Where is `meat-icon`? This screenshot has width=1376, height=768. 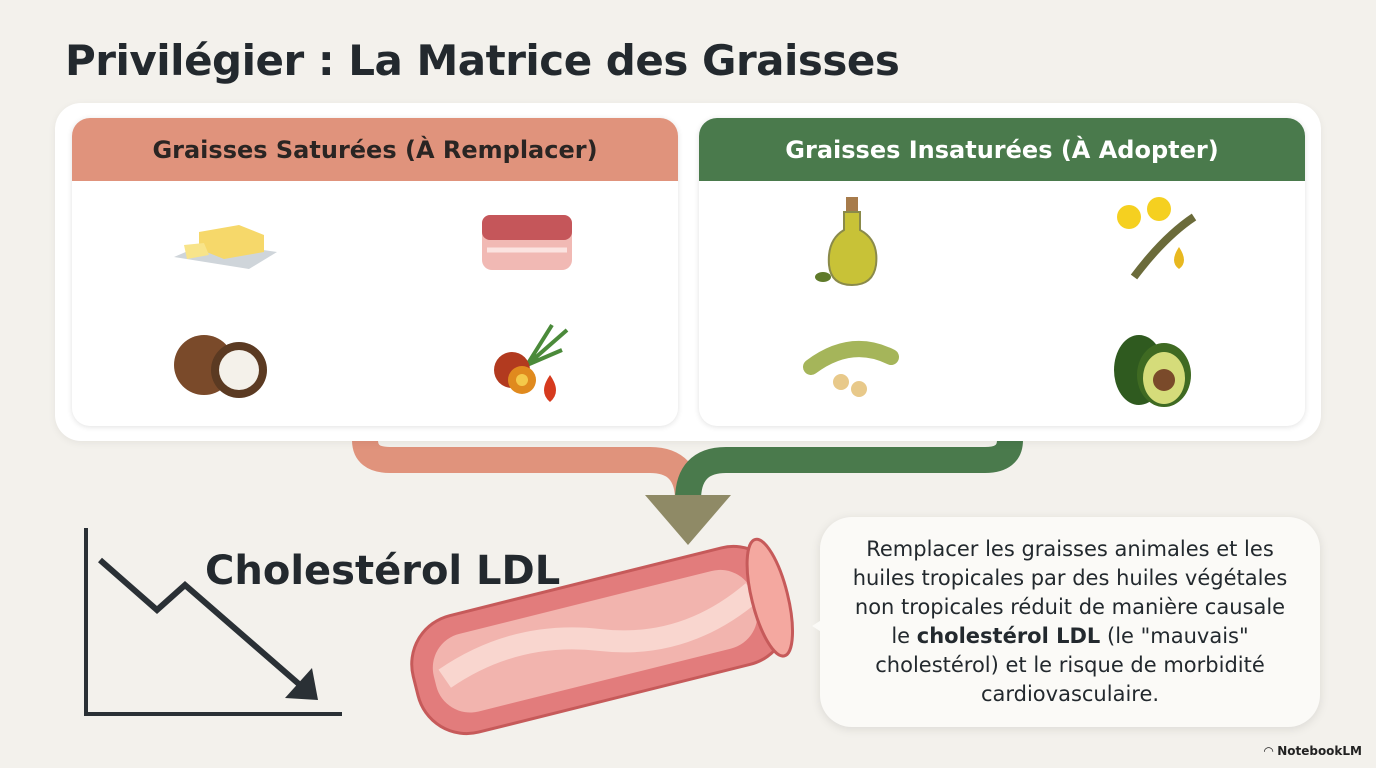 meat-icon is located at coordinates (526, 242).